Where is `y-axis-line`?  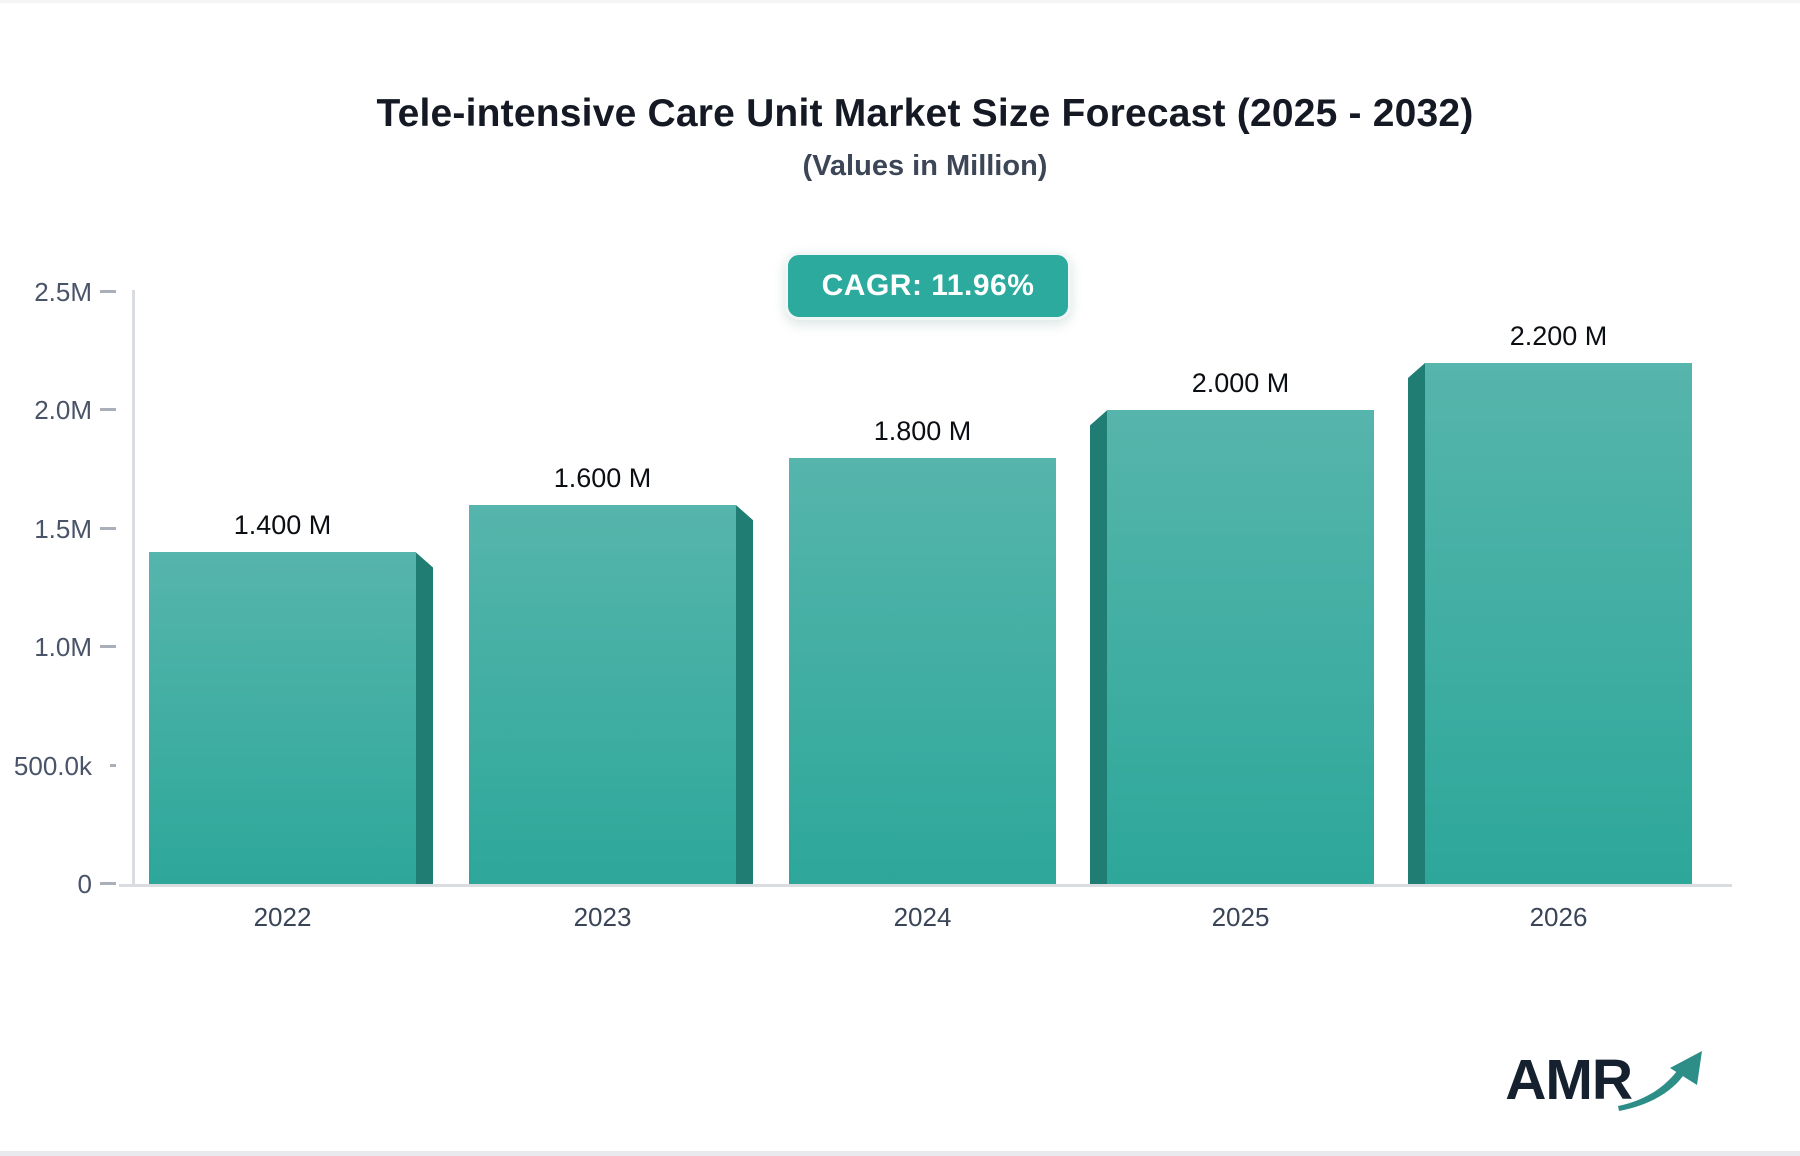 y-axis-line is located at coordinates (133, 588).